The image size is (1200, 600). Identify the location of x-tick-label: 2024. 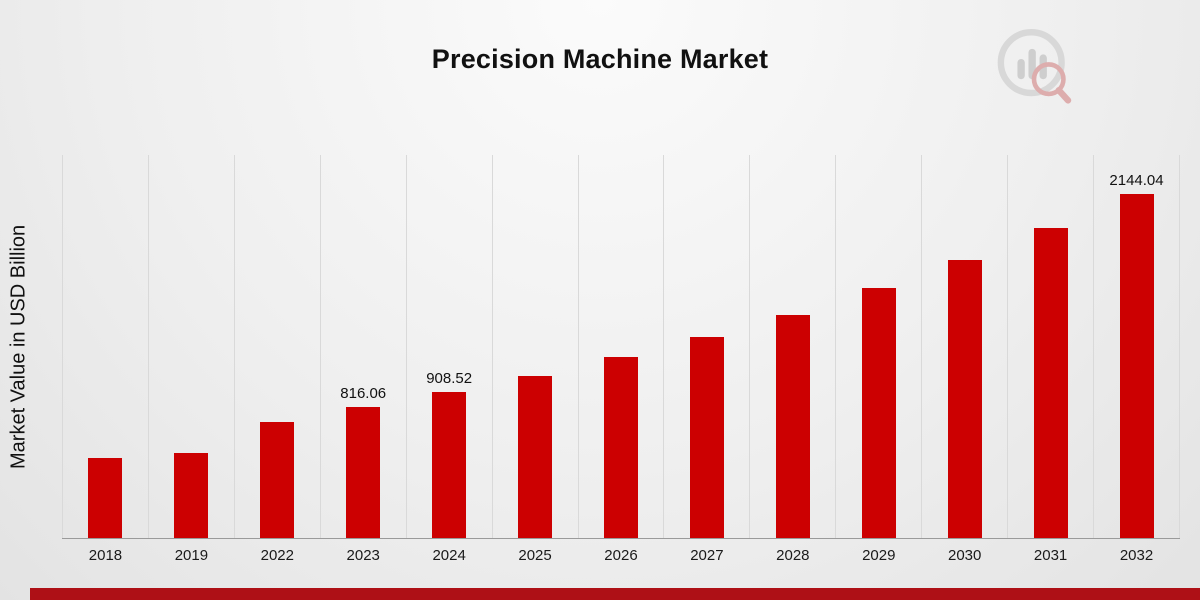
(449, 555).